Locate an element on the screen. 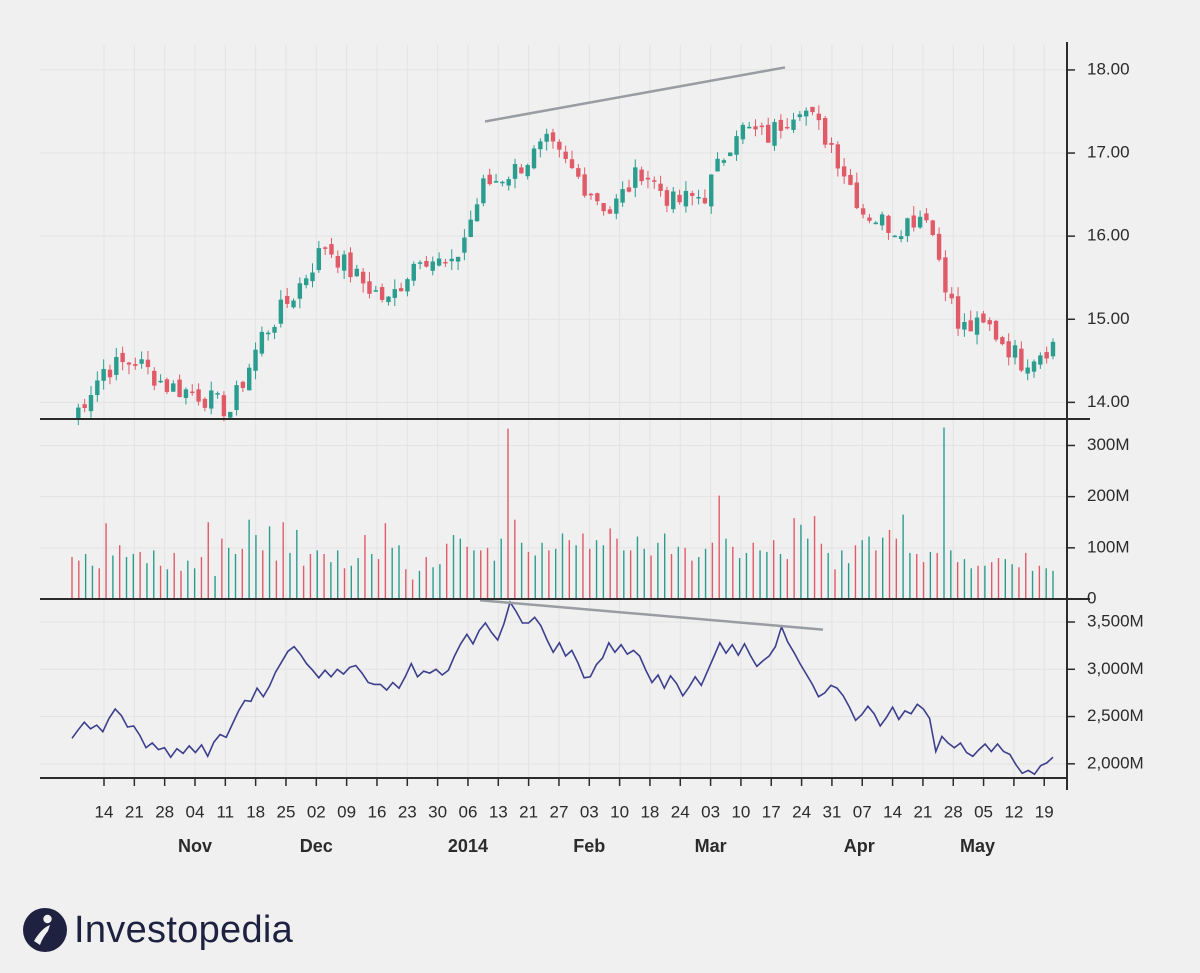 This screenshot has height=973, width=1200. price-axis-tick-label: 14.00 is located at coordinates (1108, 401).